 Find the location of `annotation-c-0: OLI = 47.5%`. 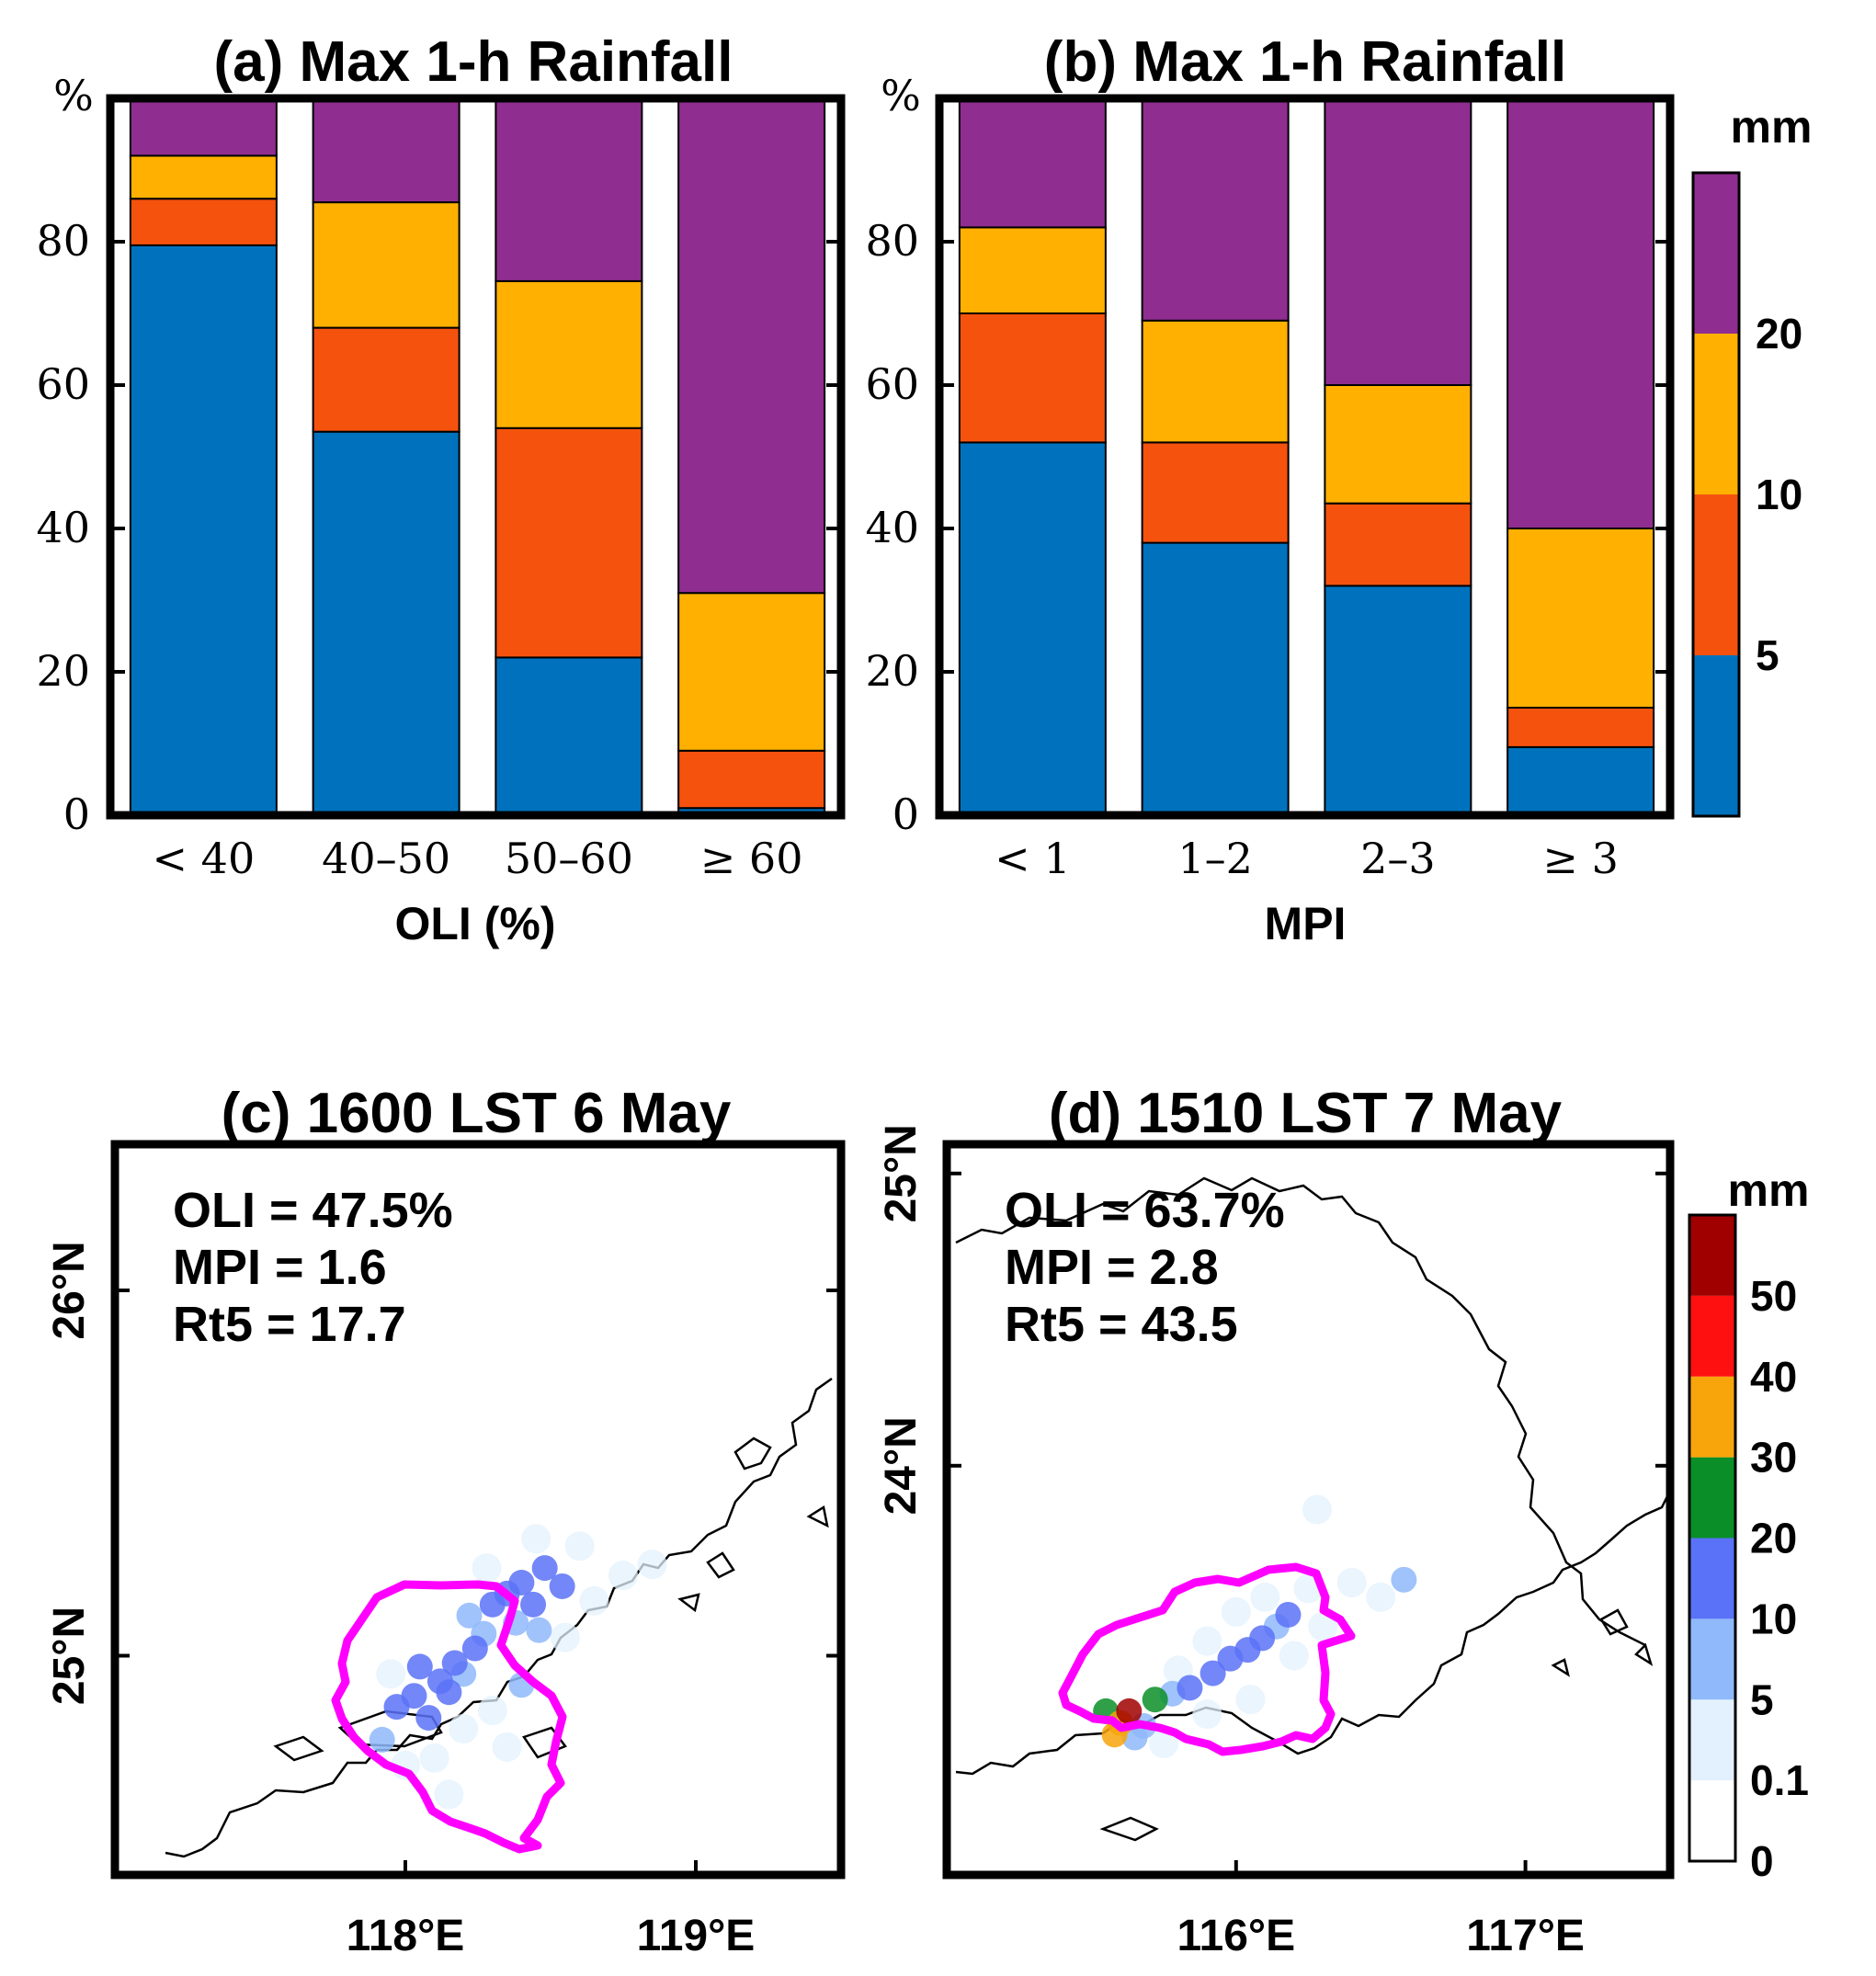

annotation-c-0: OLI = 47.5% is located at coordinates (313, 1210).